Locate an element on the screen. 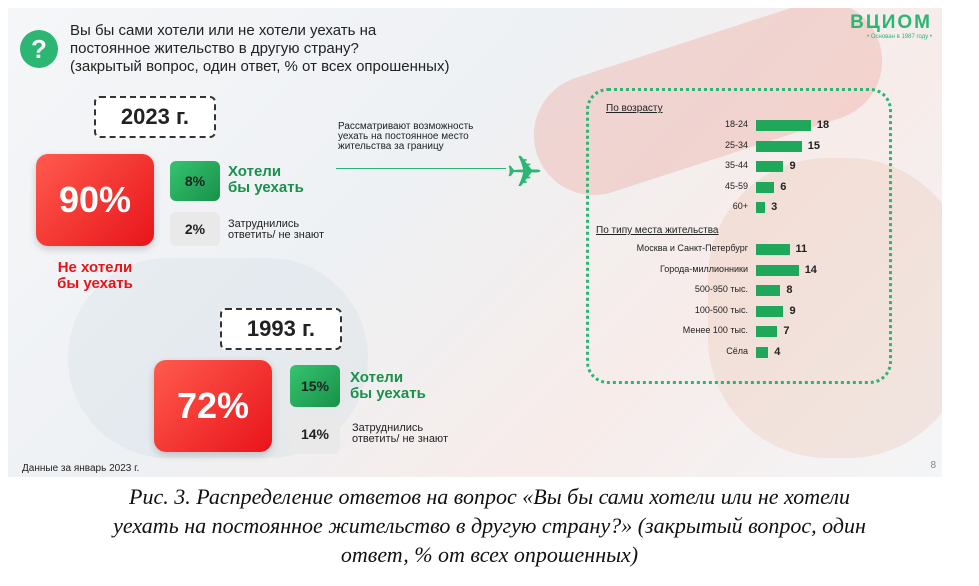 The height and width of the screenshot is (586, 979). year-label-1993: 1993 г. is located at coordinates (281, 329).